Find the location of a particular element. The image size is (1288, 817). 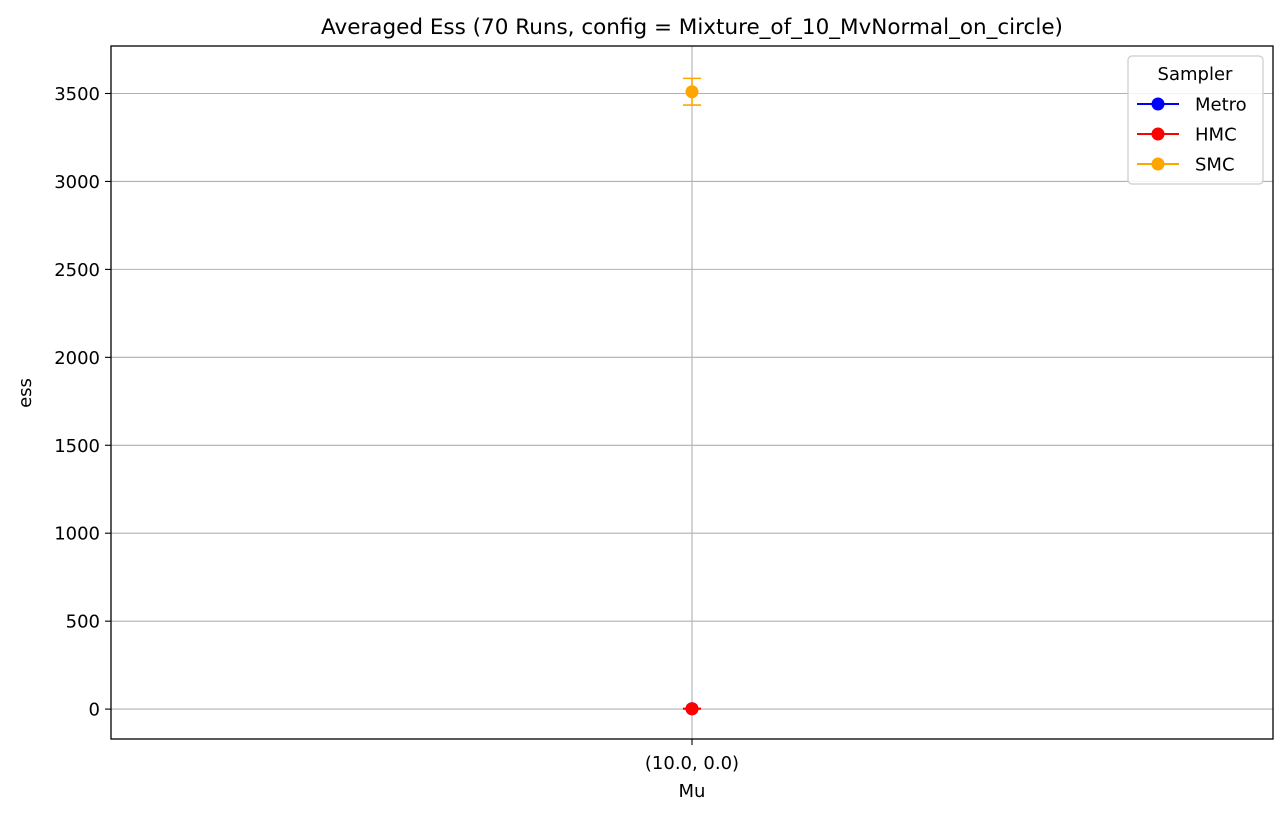

y-tick-label: 2500 is located at coordinates (77, 270).